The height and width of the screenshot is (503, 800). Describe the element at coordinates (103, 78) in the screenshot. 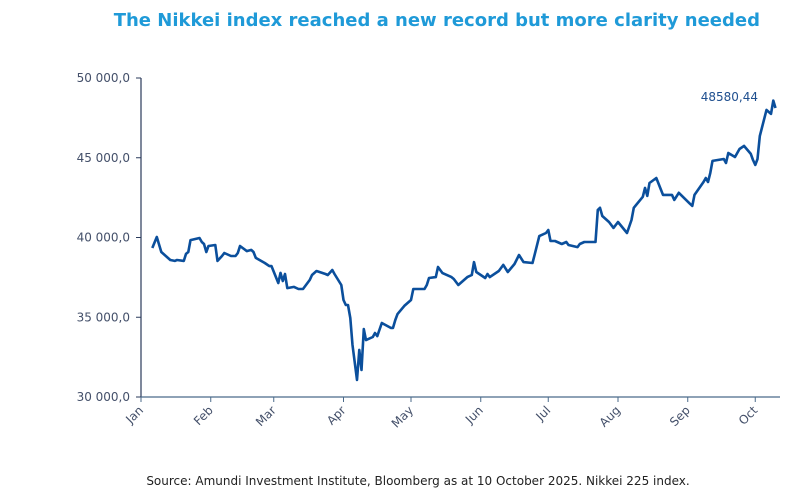

I see `y-tick-label: 50 000,0` at that location.